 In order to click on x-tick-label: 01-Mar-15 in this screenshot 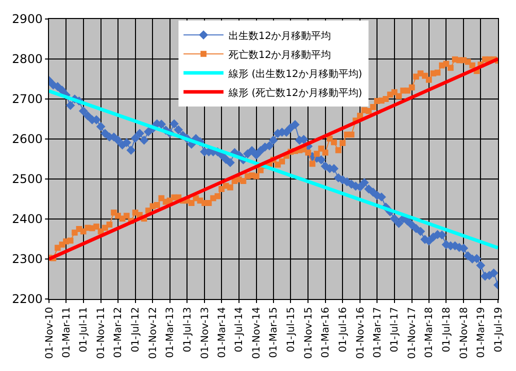, I will do `click(274, 332)`.